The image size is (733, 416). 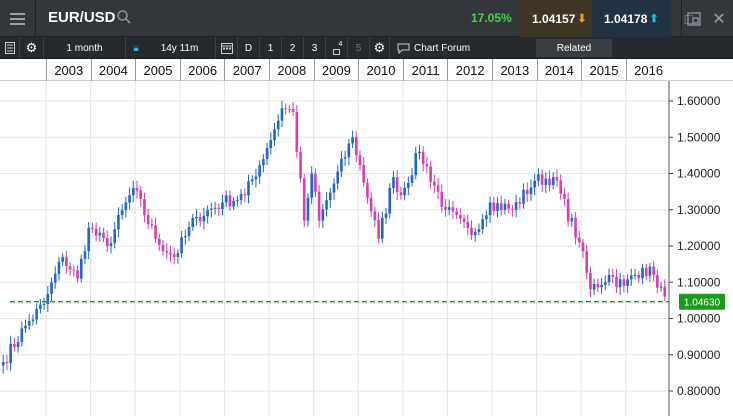 I want to click on menu-icon-line, so click(x=17, y=18).